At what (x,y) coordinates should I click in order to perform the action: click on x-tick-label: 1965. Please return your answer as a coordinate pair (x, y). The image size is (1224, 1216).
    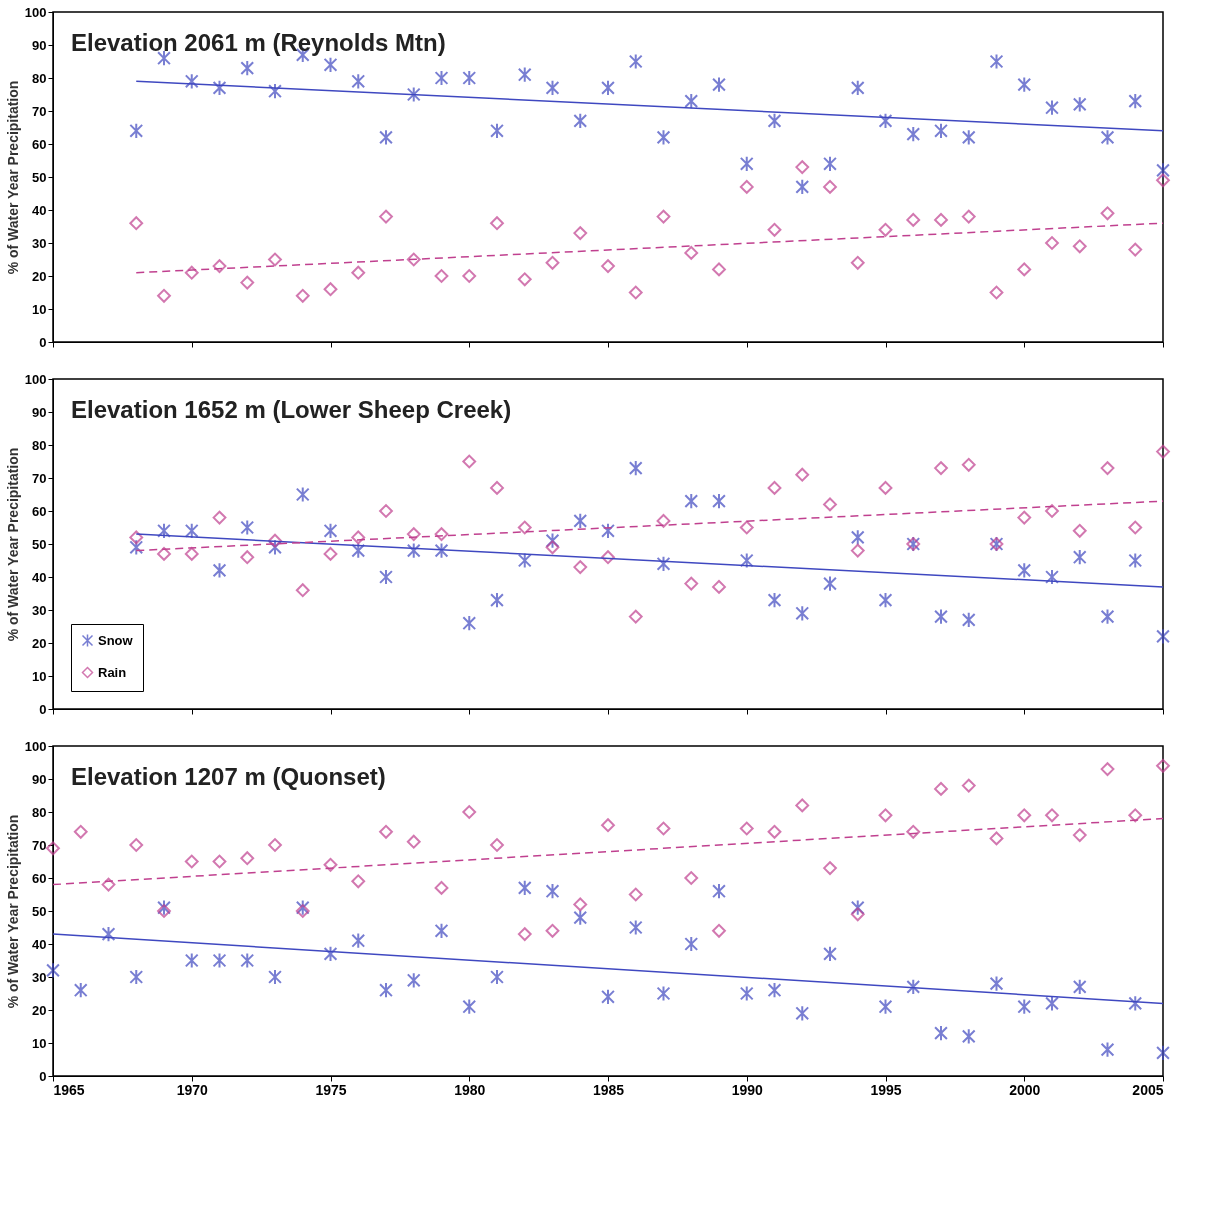
    Looking at the image, I should click on (69, 1089).